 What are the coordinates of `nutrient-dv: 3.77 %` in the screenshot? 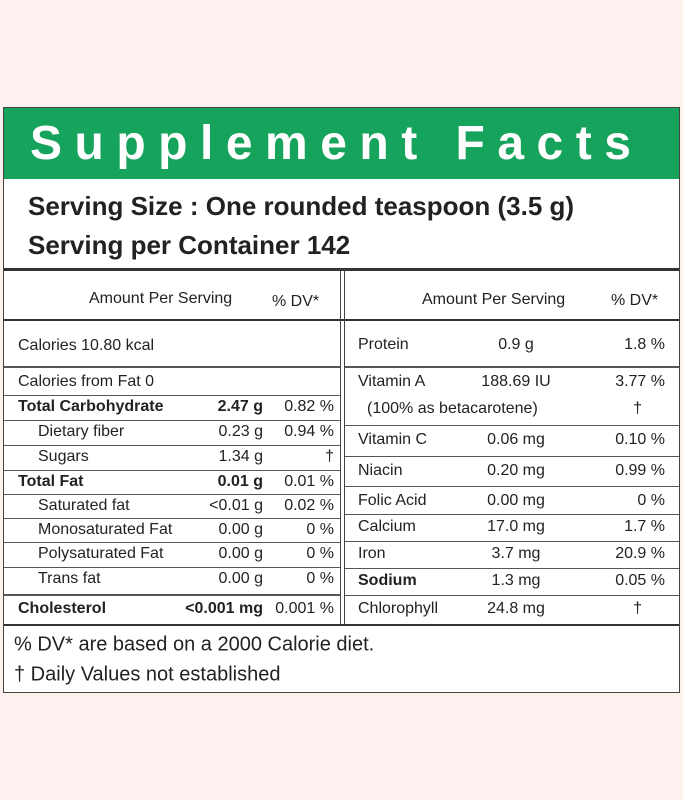 It's located at (640, 381).